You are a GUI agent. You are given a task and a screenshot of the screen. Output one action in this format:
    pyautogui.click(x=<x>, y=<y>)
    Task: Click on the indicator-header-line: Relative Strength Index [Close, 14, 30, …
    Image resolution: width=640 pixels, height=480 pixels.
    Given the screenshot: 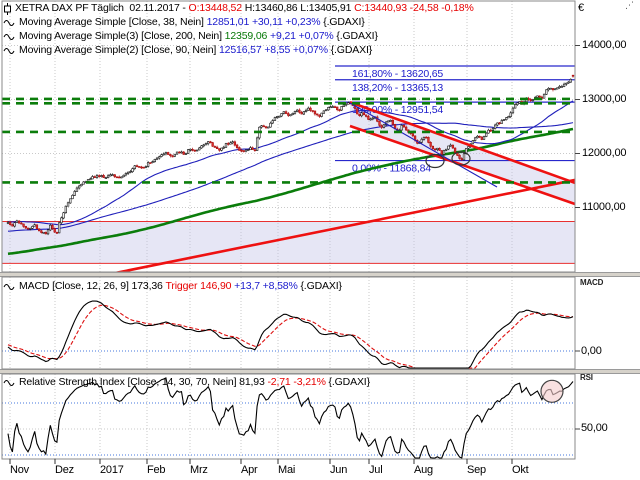 What is the action you would take?
    pyautogui.click(x=186, y=382)
    